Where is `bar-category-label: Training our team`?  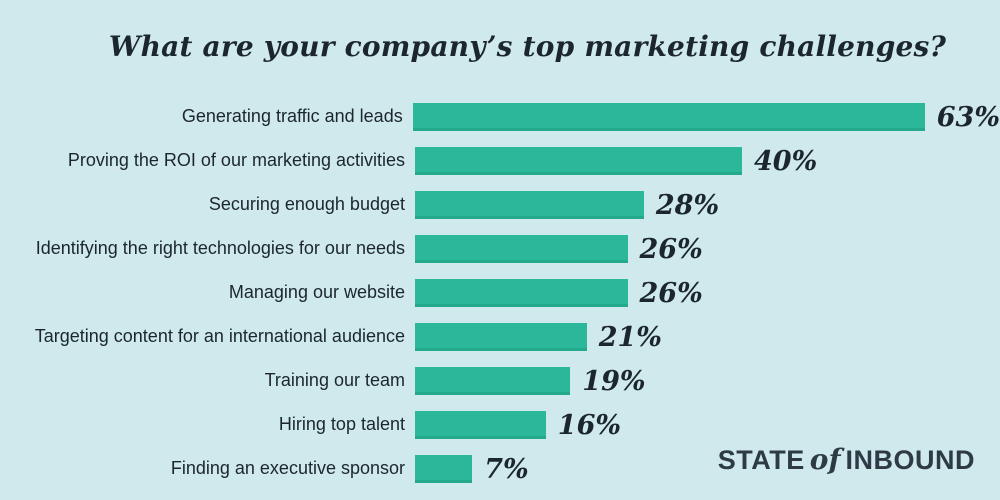 bar-category-label: Training our team is located at coordinates (334, 380).